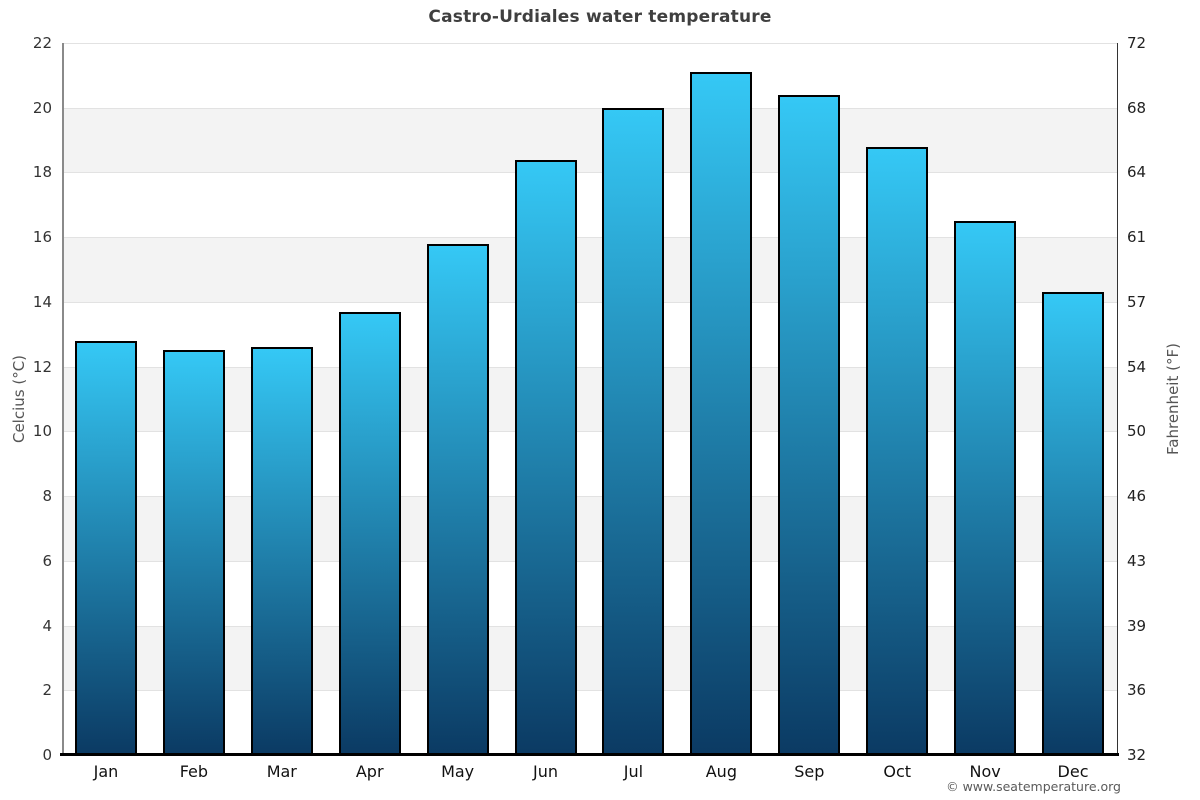  What do you see at coordinates (1137, 107) in the screenshot?
I see `y-tick-label-fahrenheit: 68` at bounding box center [1137, 107].